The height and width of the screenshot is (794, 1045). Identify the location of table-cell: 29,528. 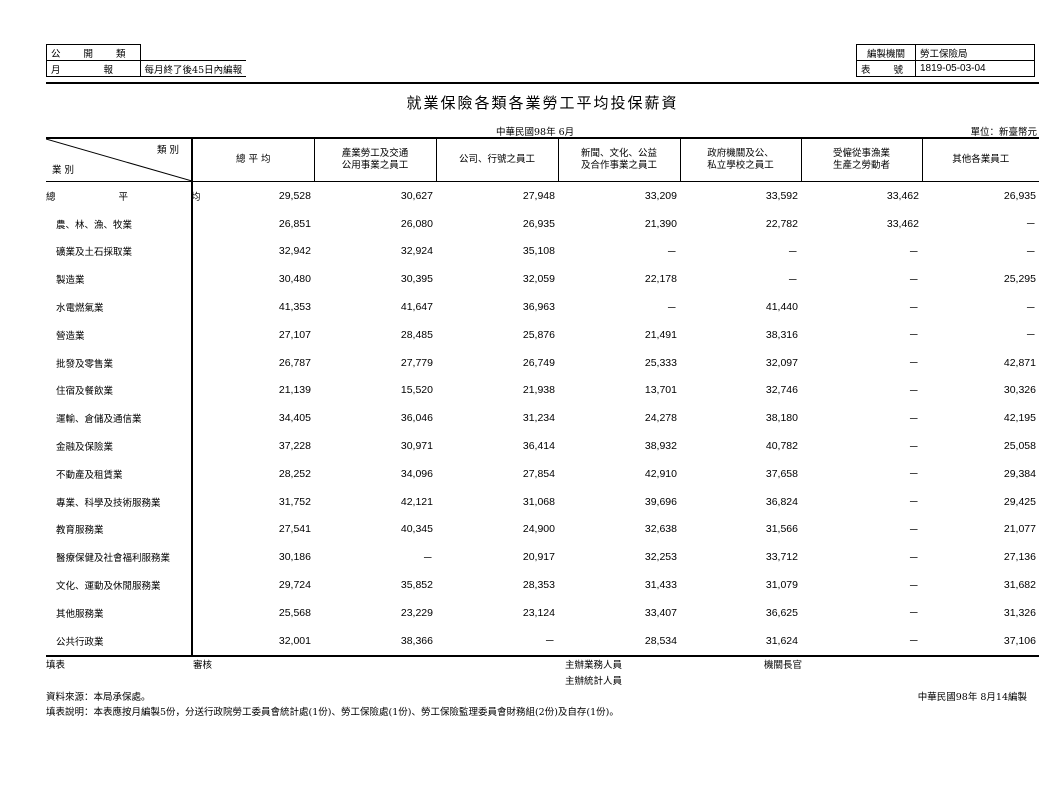
(294, 195).